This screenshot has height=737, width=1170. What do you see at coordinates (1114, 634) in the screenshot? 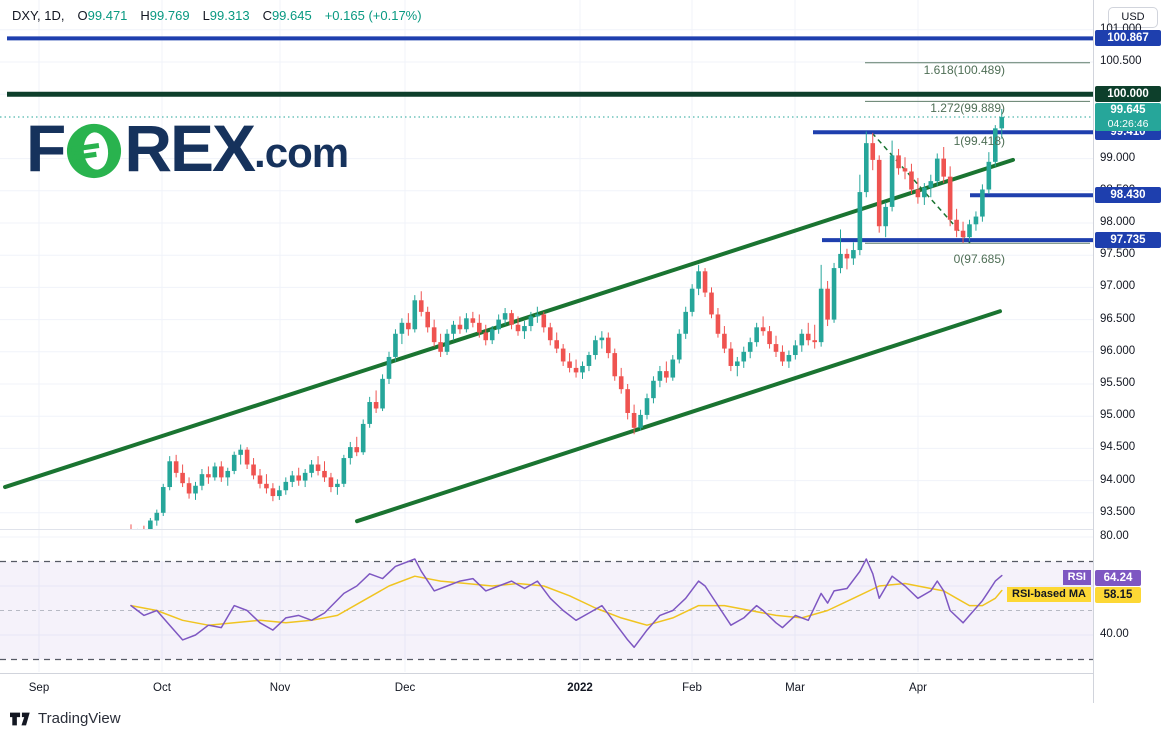
I see `rsi-tick: 40.00` at bounding box center [1114, 634].